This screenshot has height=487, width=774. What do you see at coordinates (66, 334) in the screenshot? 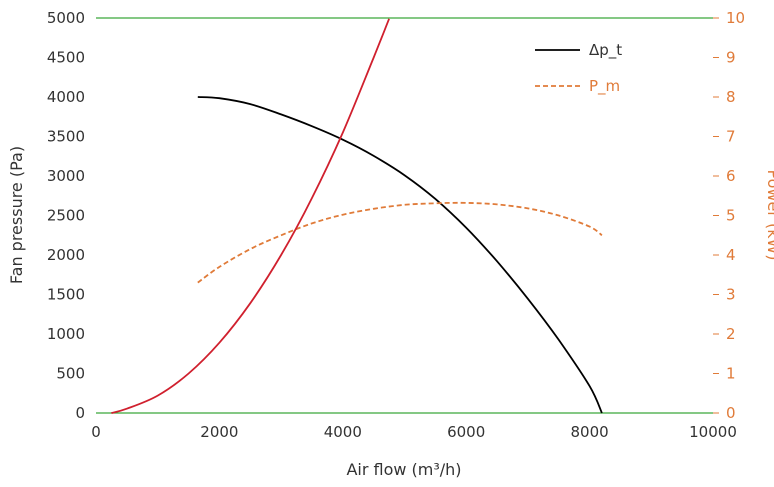
I see `y-left-tick-label: 1000` at bounding box center [66, 334].